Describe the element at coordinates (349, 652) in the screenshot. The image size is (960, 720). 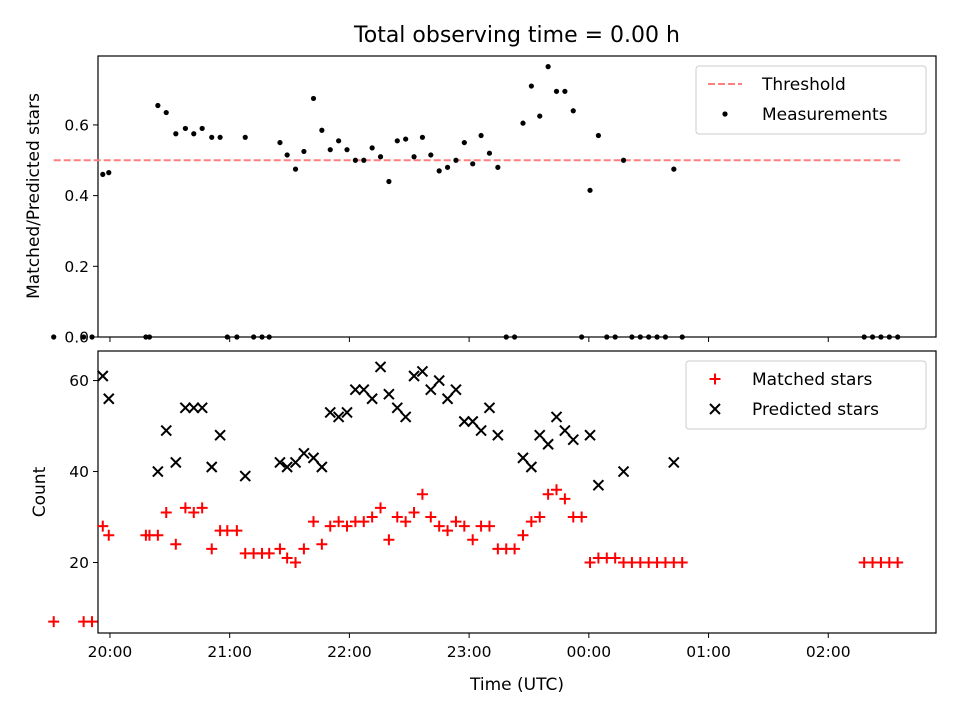
I see `x-tick-label: 22:00` at that location.